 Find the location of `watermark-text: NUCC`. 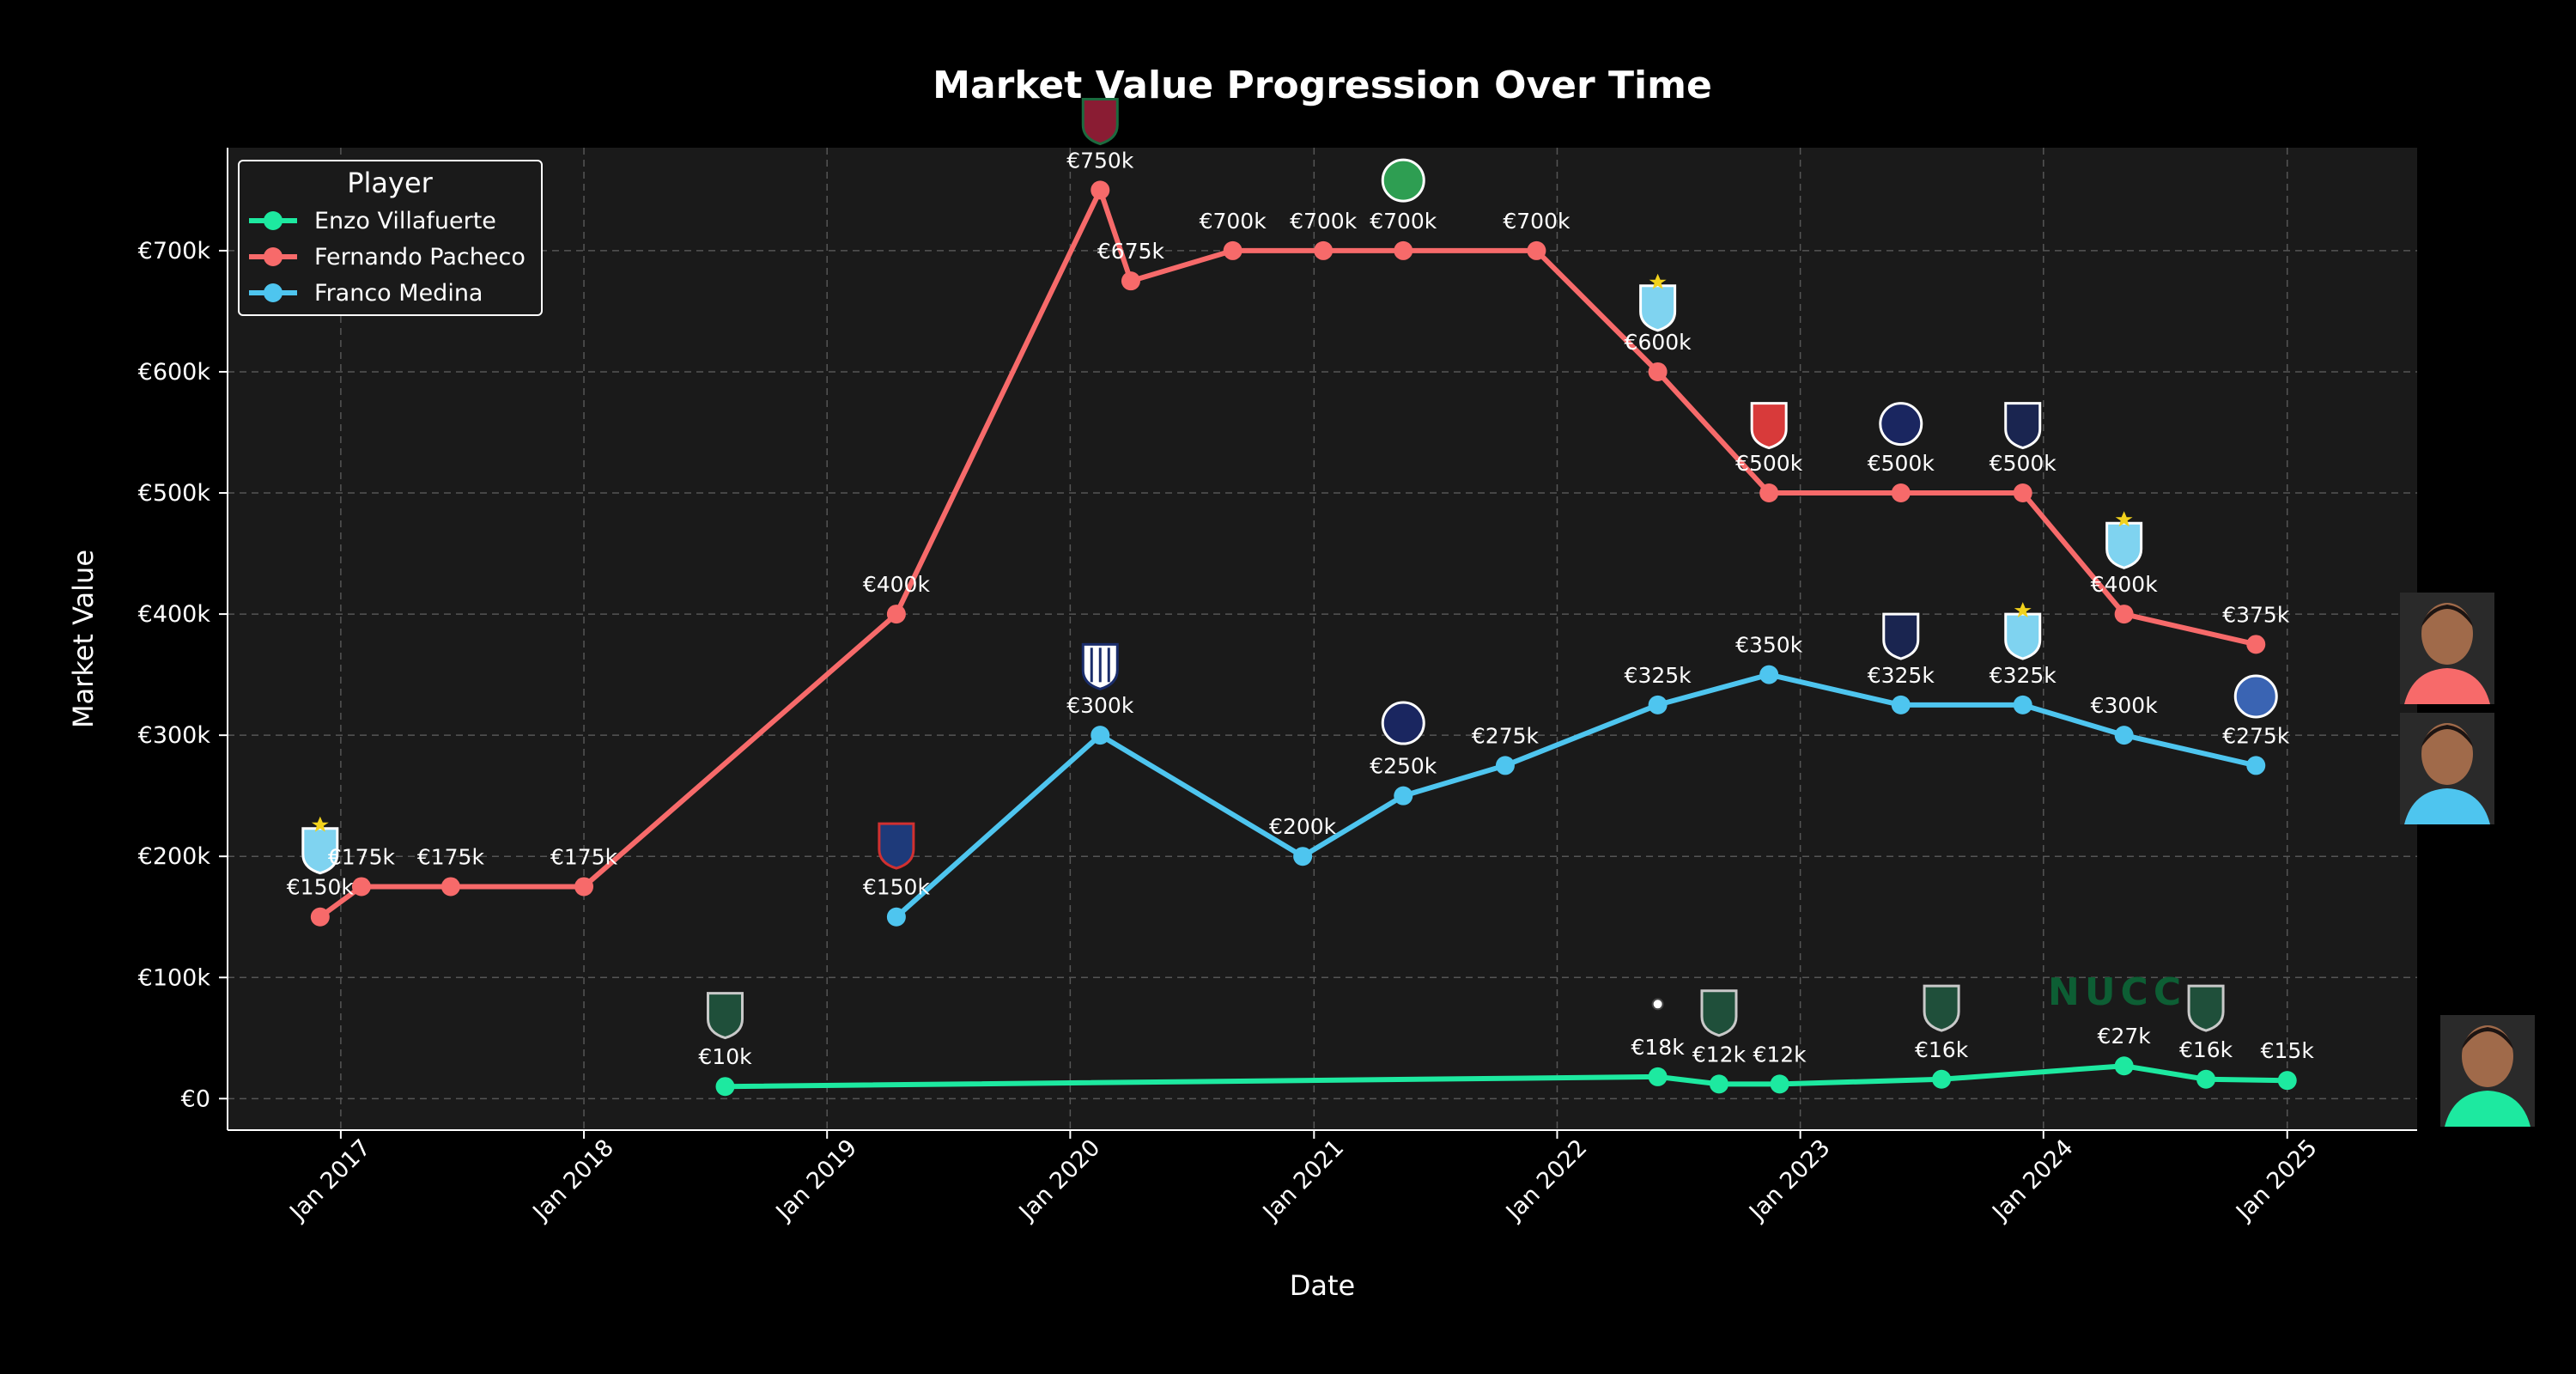

watermark-text: NUCC is located at coordinates (2117, 992).